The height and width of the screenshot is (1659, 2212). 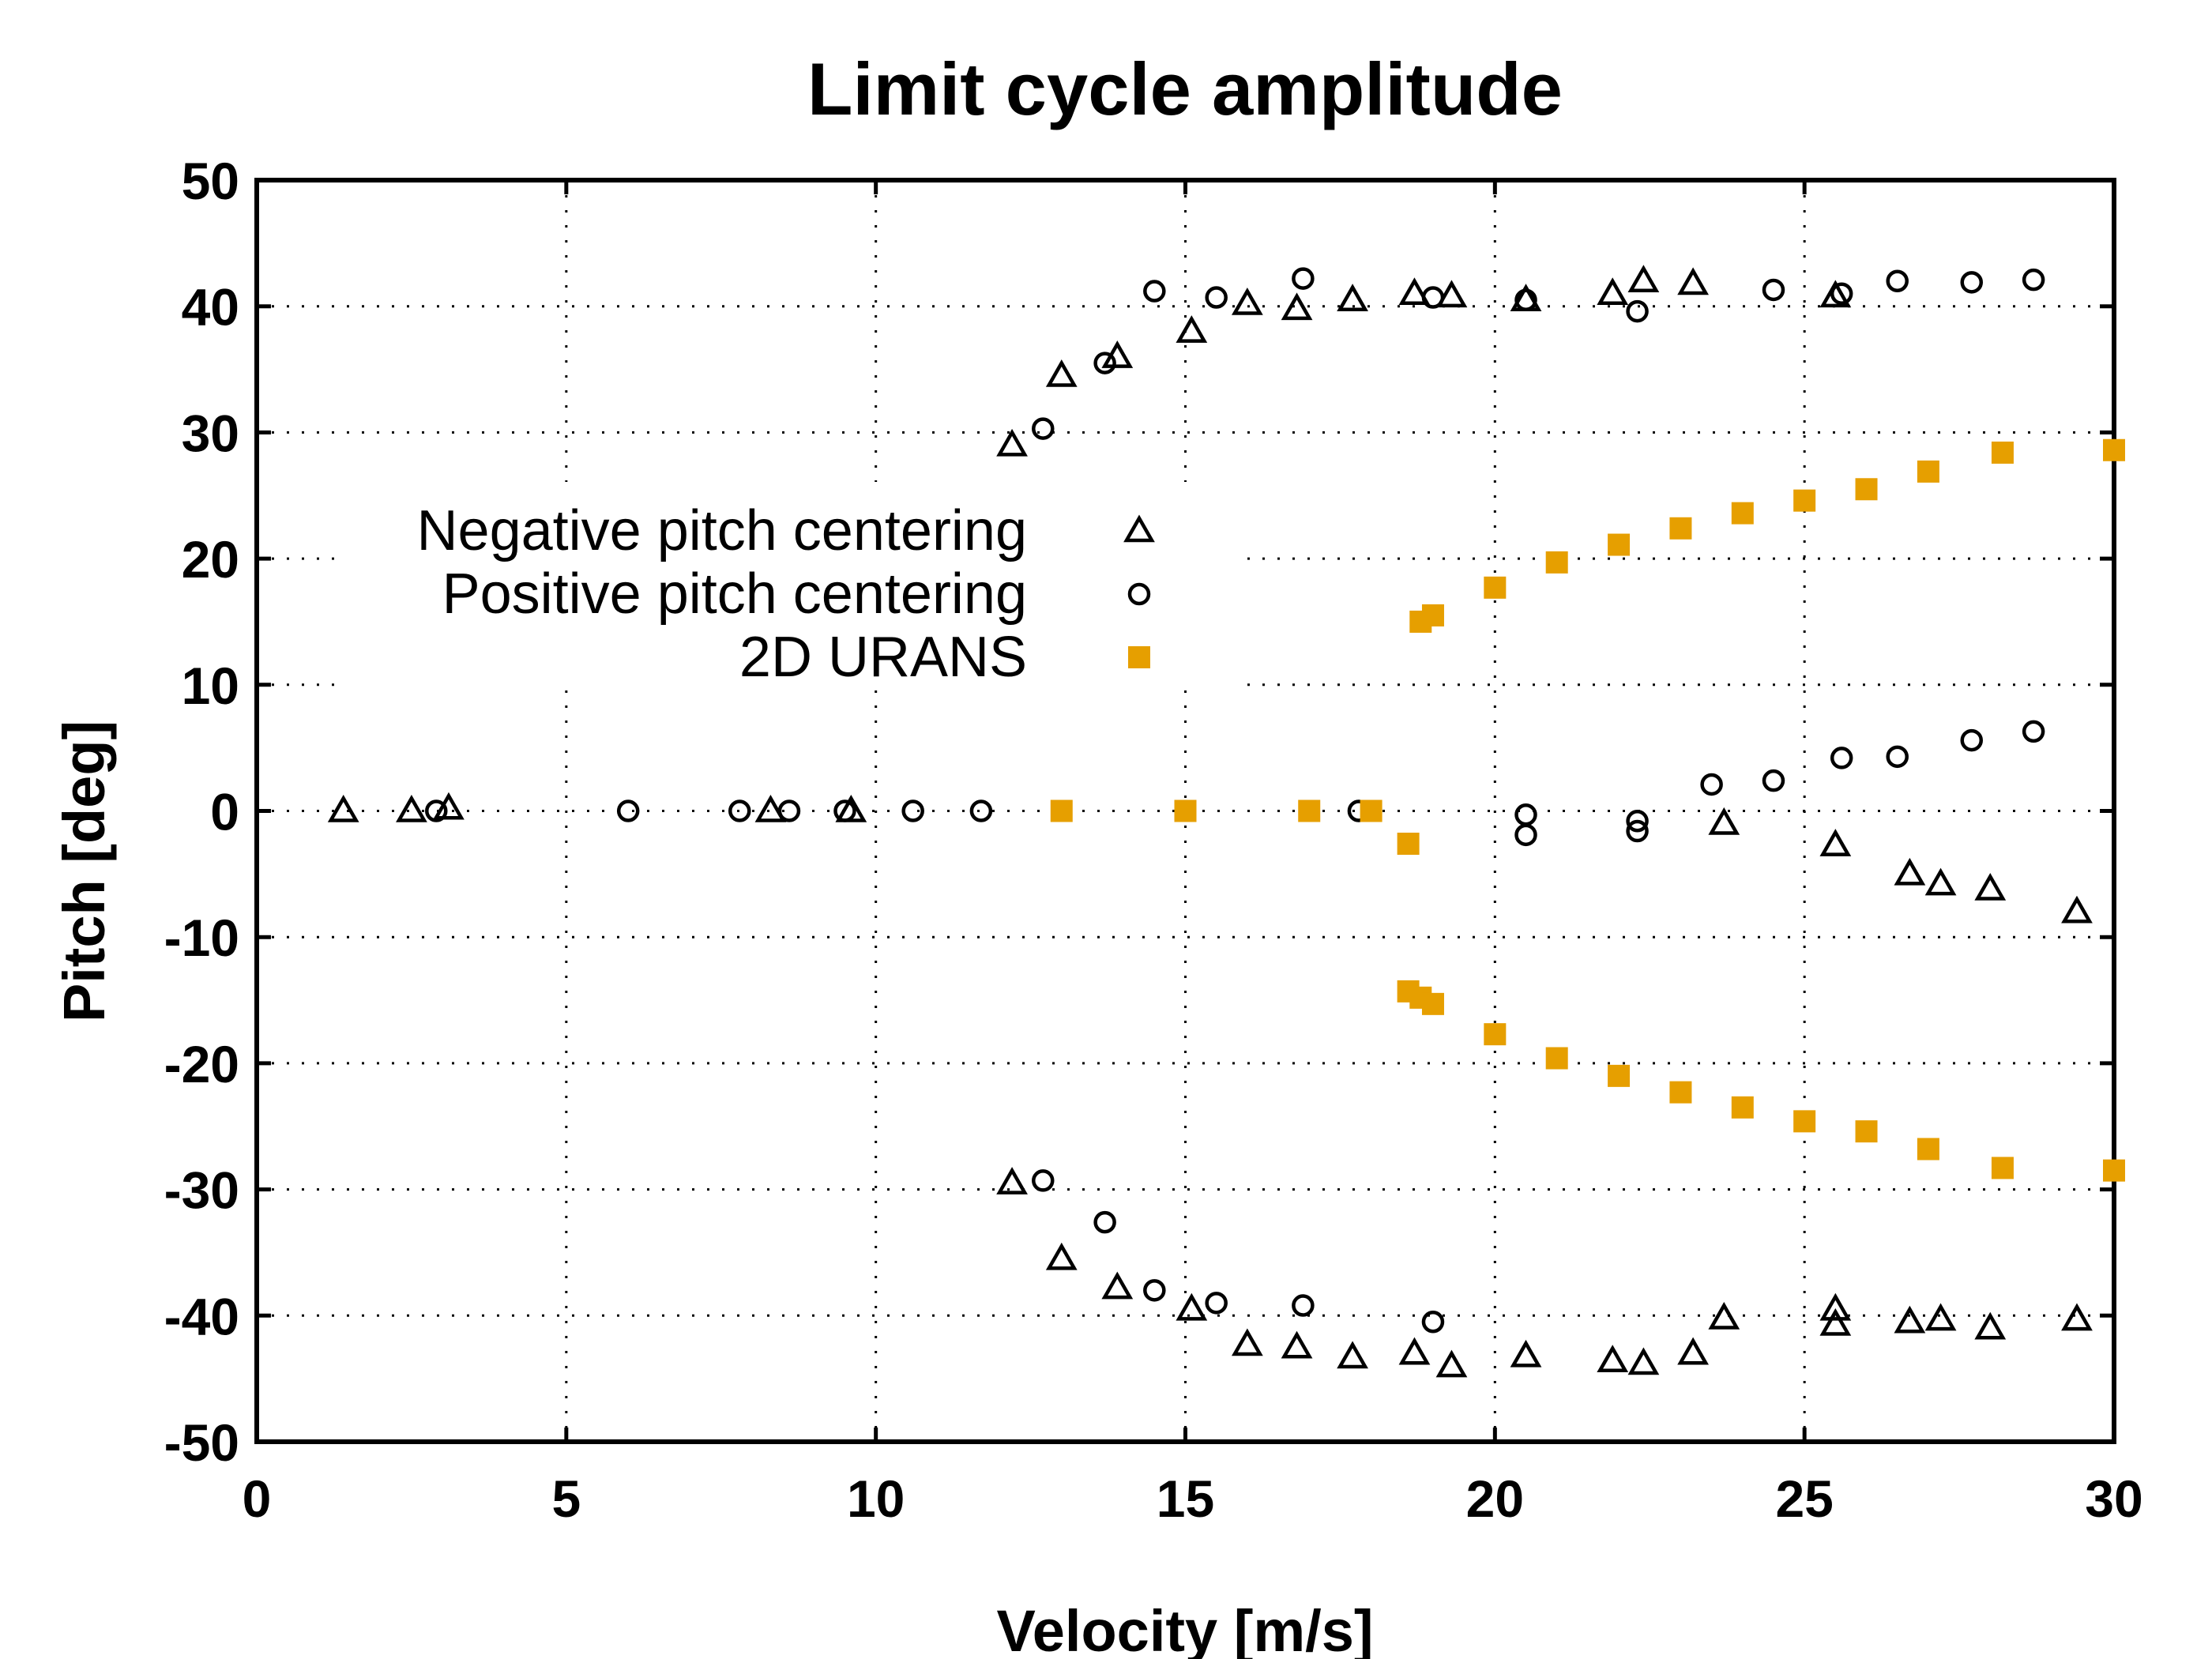 What do you see at coordinates (1184, 1629) in the screenshot?
I see `x-axis-label: Velocity [m/s]` at bounding box center [1184, 1629].